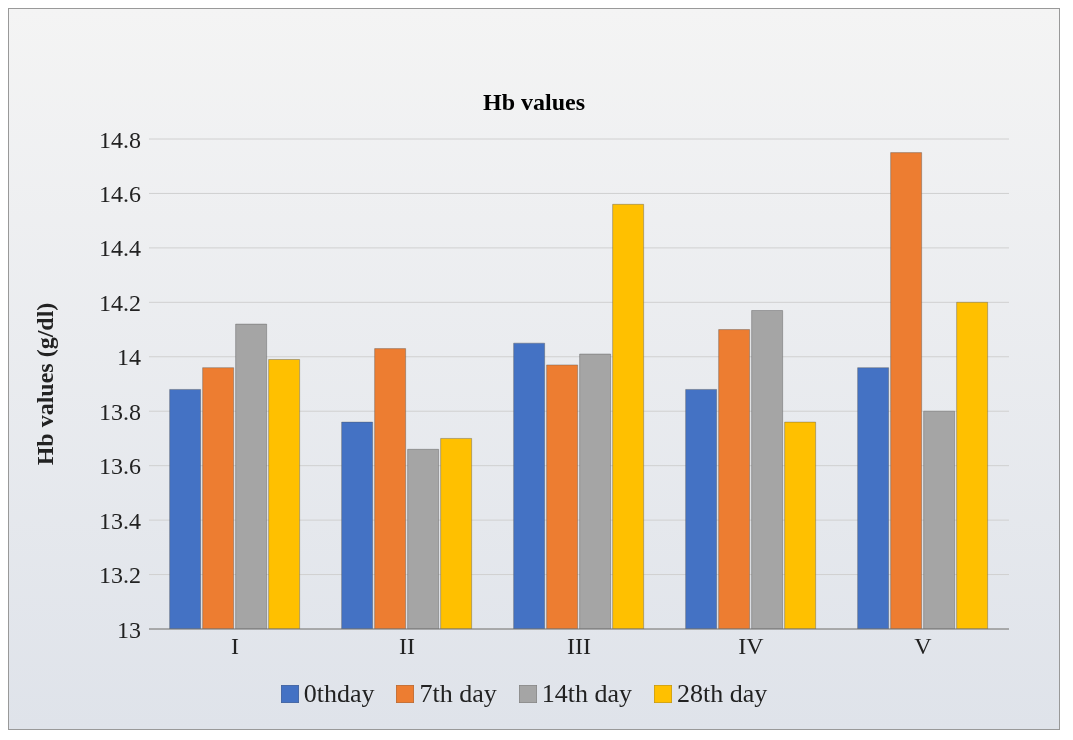 Image resolution: width=1073 pixels, height=740 pixels. Describe the element at coordinates (722, 694) in the screenshot. I see `legend-label: 28th day` at that location.